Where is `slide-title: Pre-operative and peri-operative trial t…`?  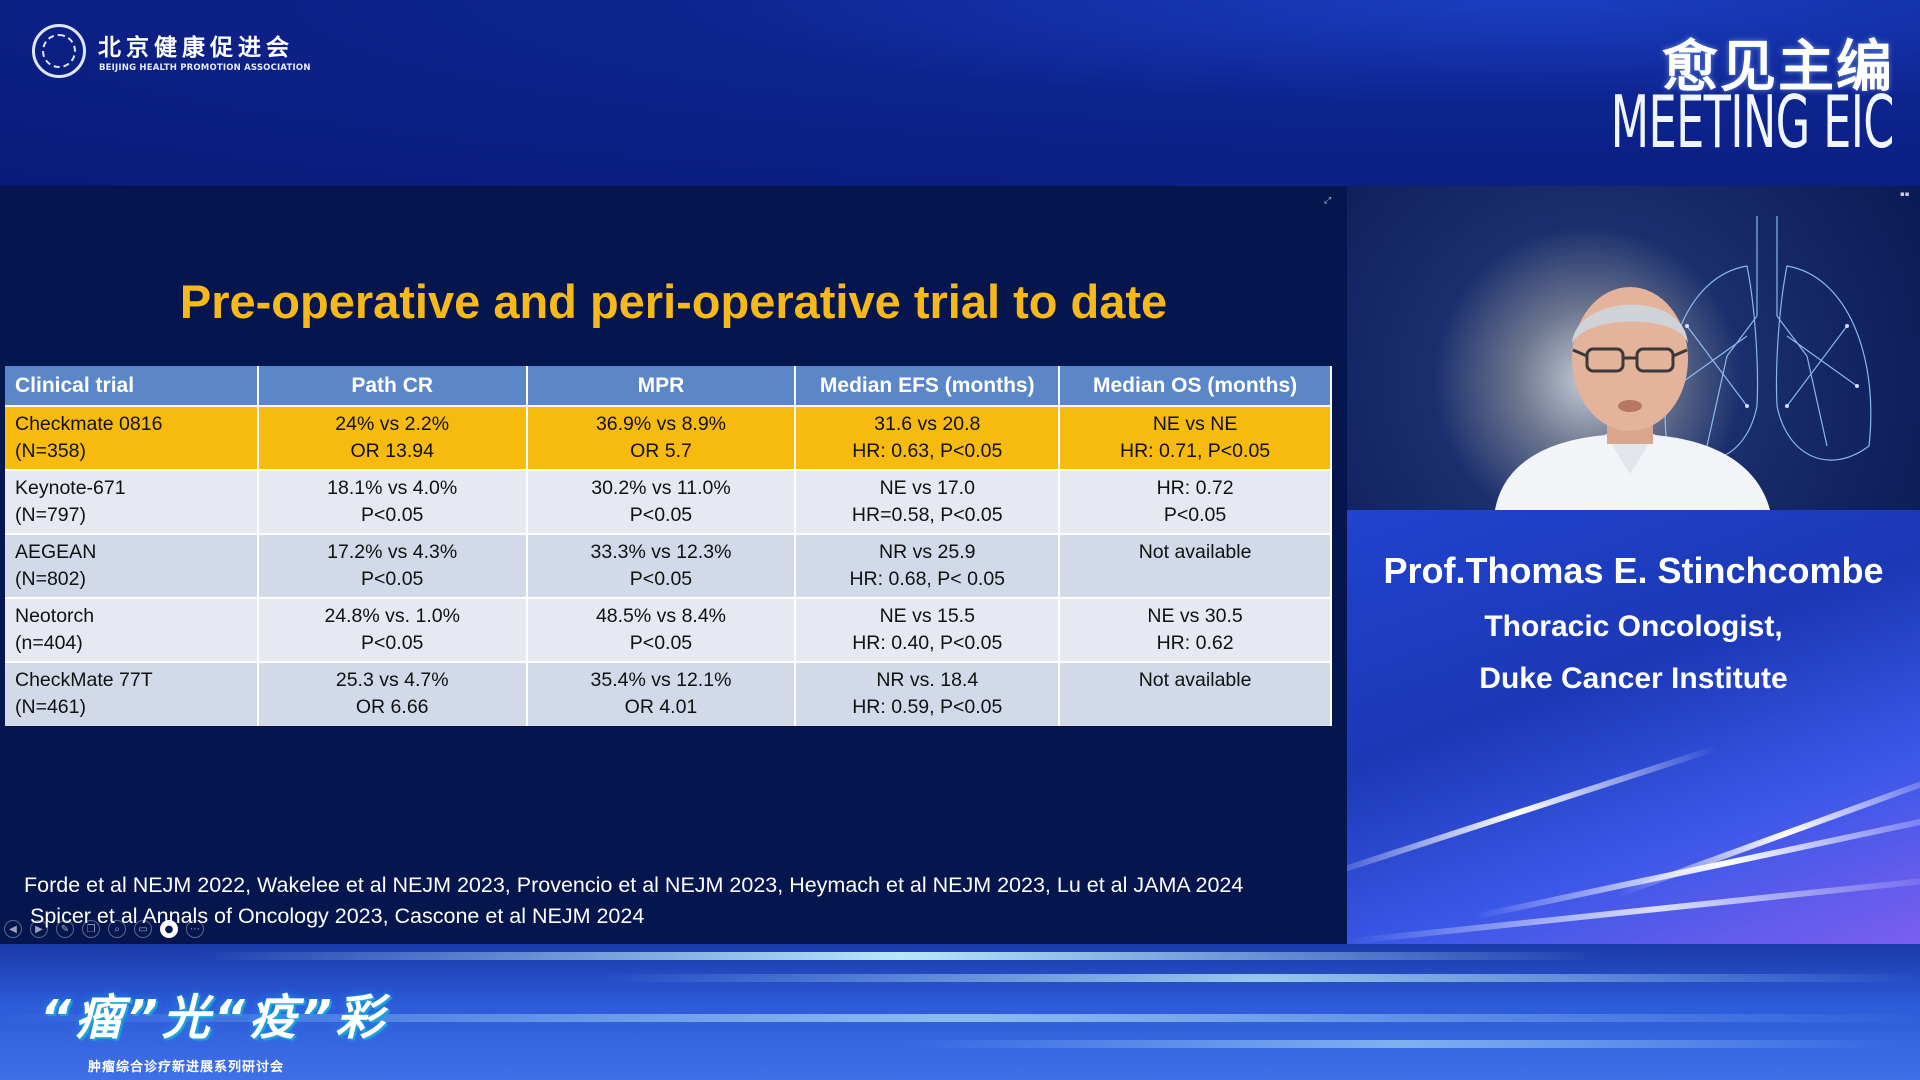 slide-title: Pre-operative and peri-operative trial t… is located at coordinates (673, 301).